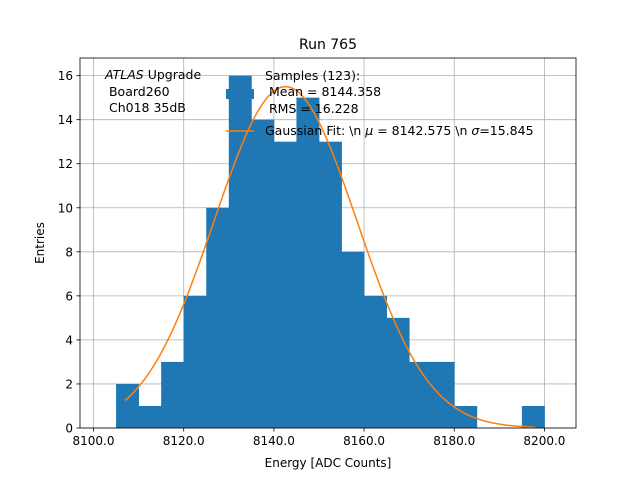 Image resolution: width=640 pixels, height=480 pixels. What do you see at coordinates (312, 75) in the screenshot?
I see `legend-hist-line-1: Samples (123):` at bounding box center [312, 75].